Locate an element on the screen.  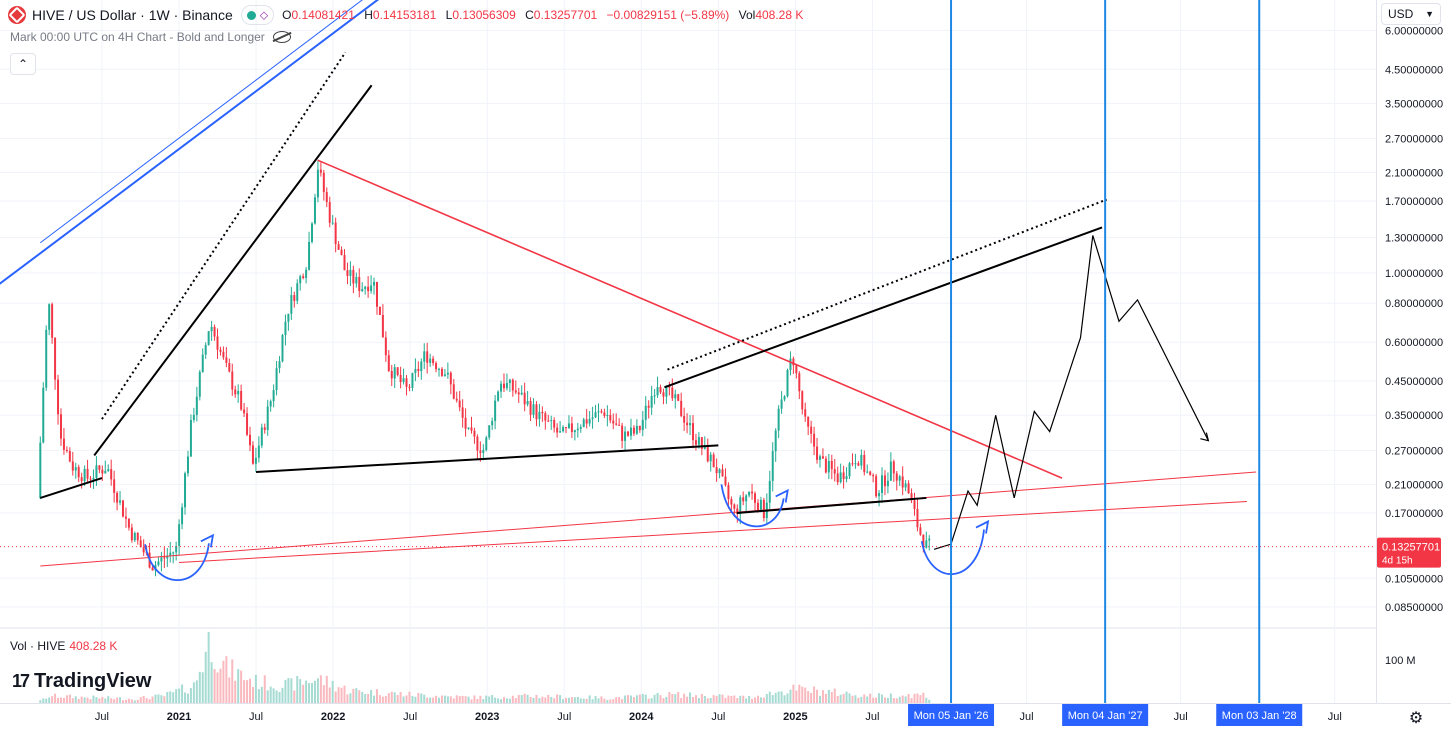
cup-arrowhead is located at coordinates (207, 540).